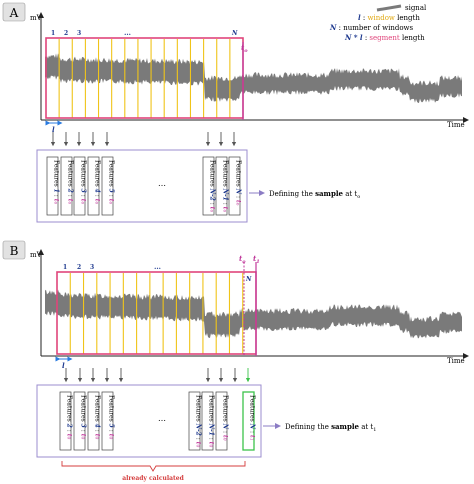  What do you see at coordinates (156, 313) in the screenshot?
I see `panel-b-window-lines` at bounding box center [156, 313].